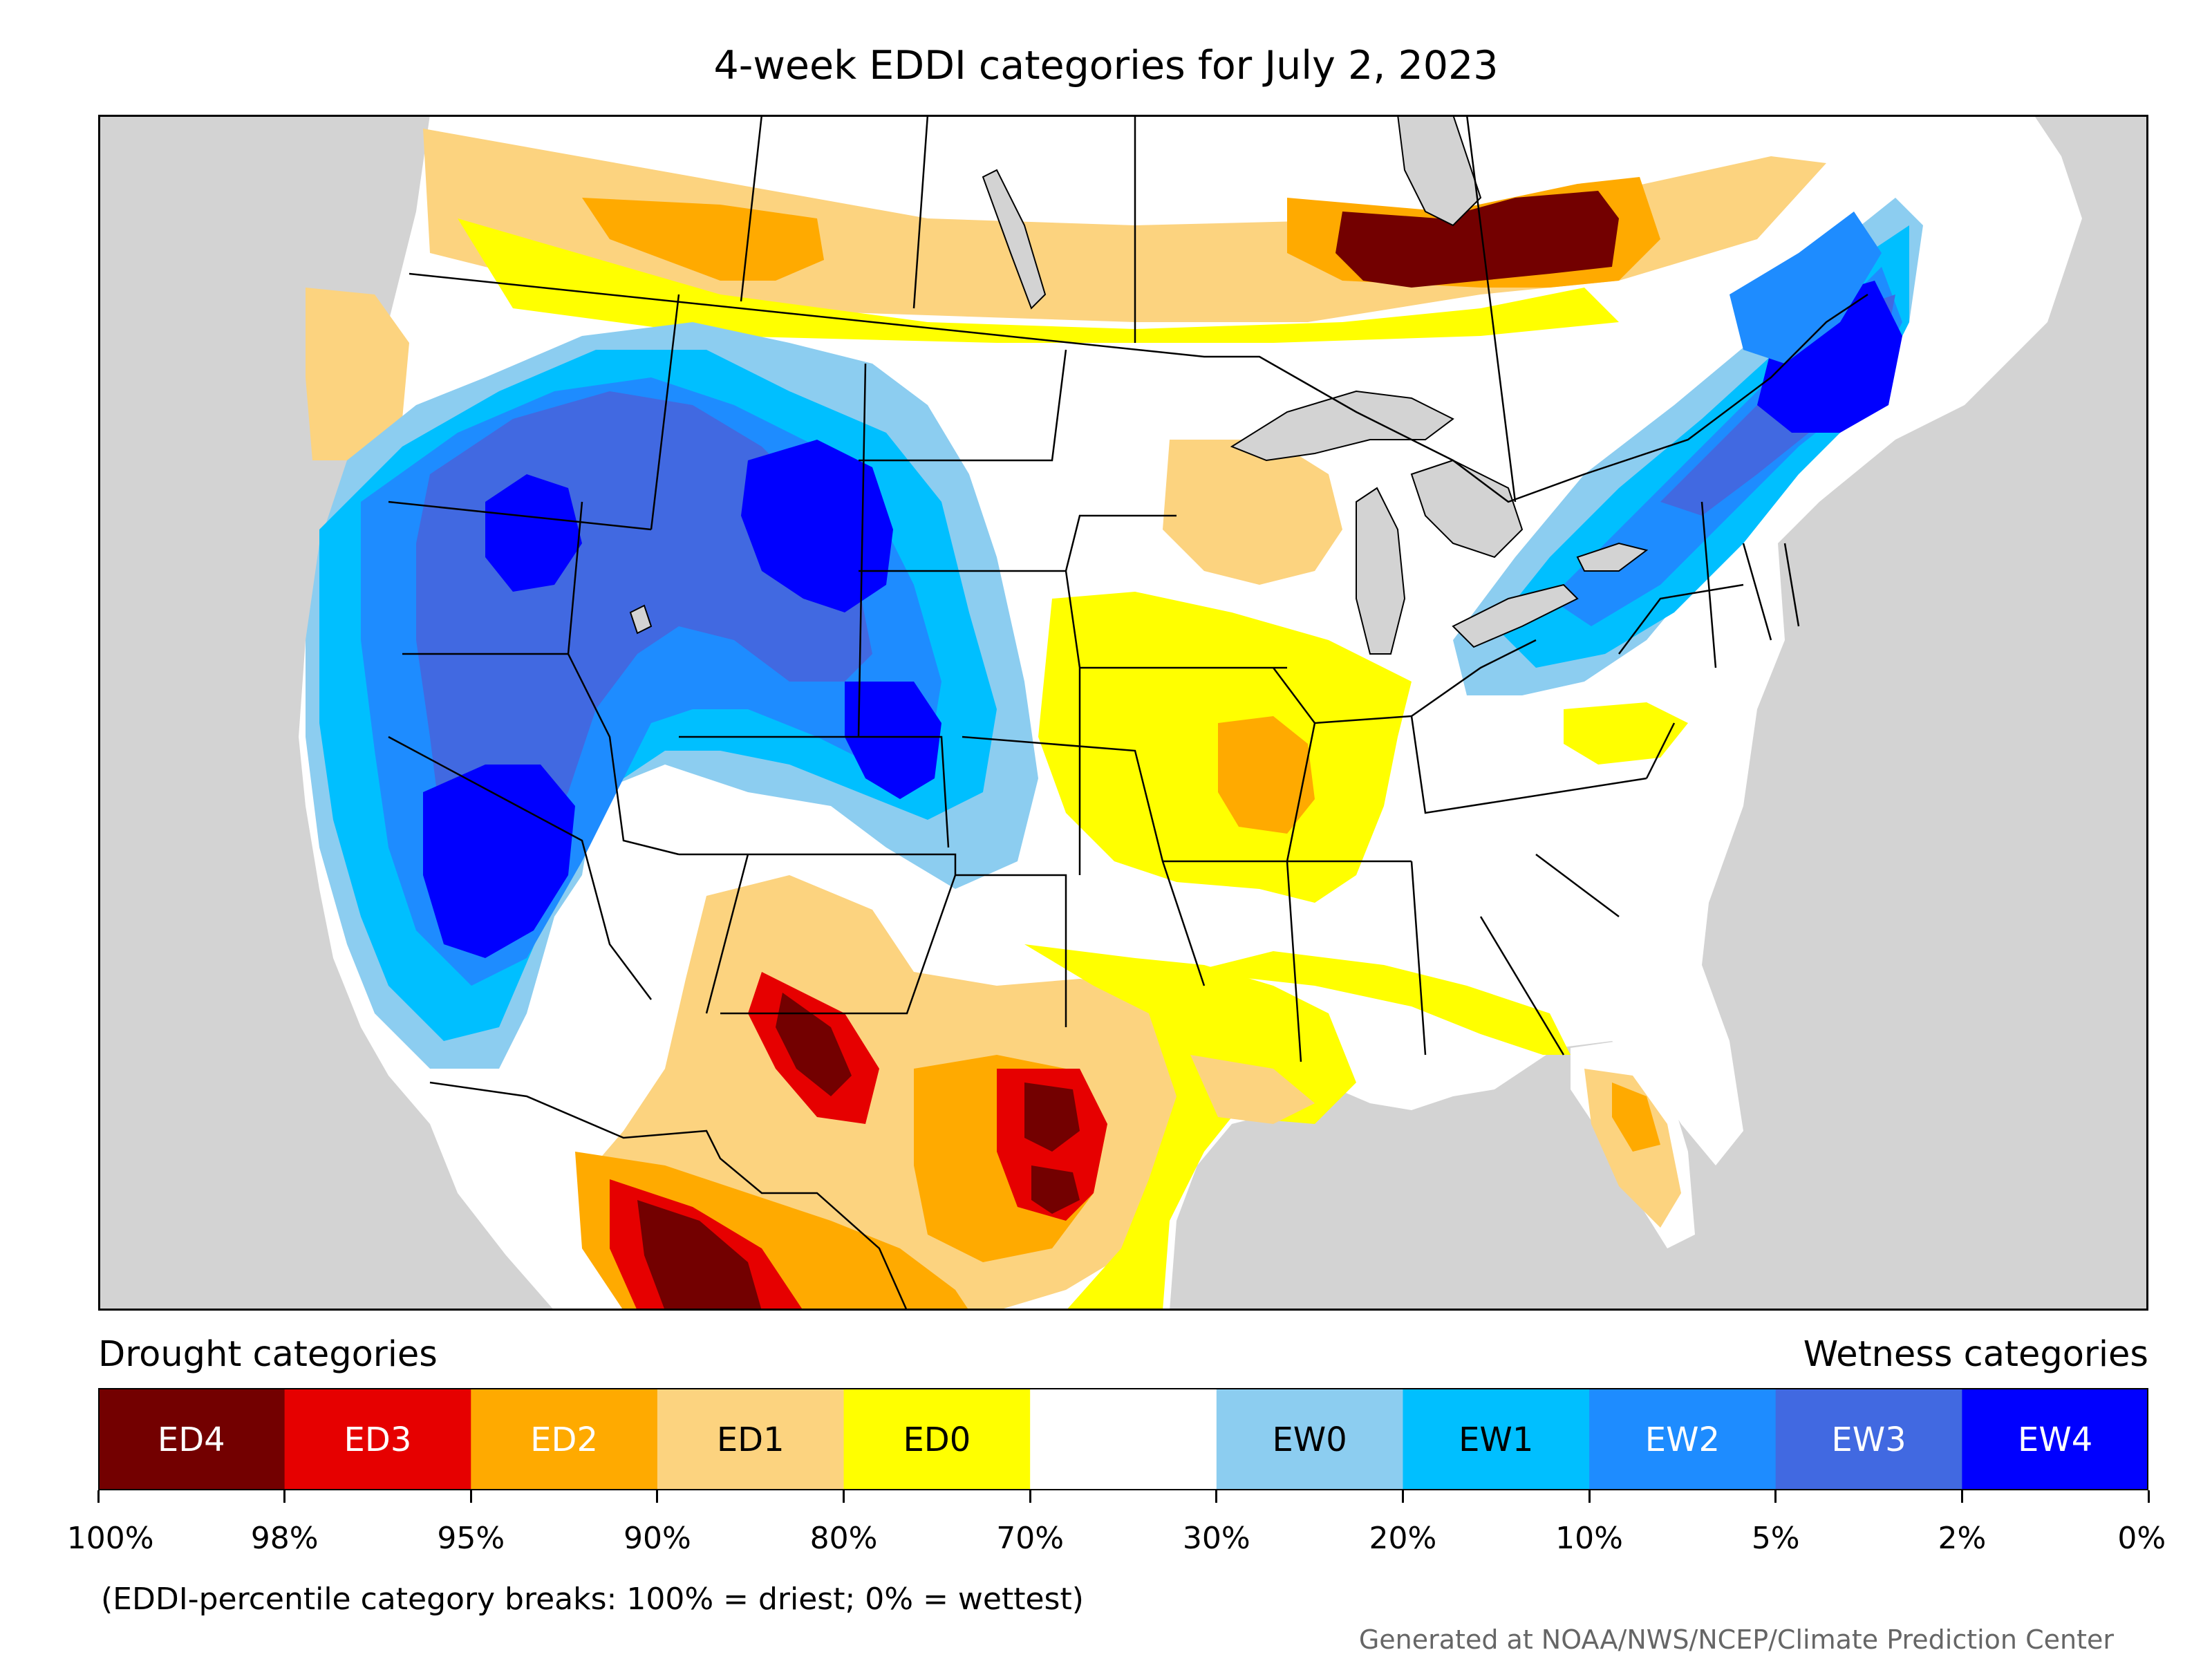 Image resolution: width=2212 pixels, height=1659 pixels. What do you see at coordinates (1381, 571) in the screenshot?
I see `lake-michigan` at bounding box center [1381, 571].